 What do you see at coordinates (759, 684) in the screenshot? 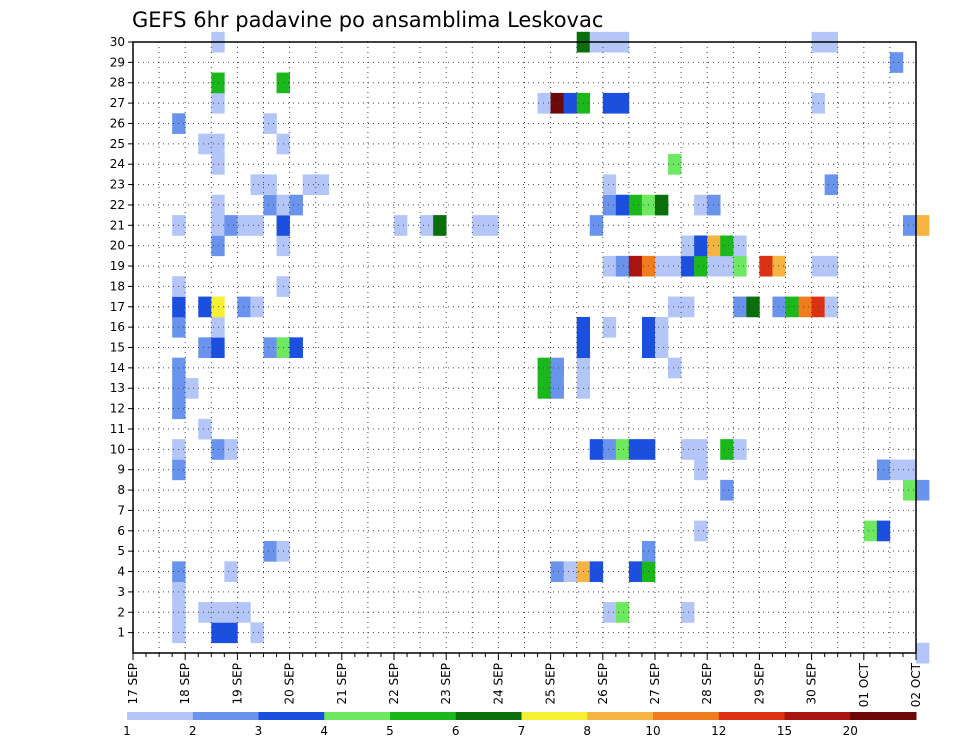
I see `x-tick-label: 29 SEP` at bounding box center [759, 684].